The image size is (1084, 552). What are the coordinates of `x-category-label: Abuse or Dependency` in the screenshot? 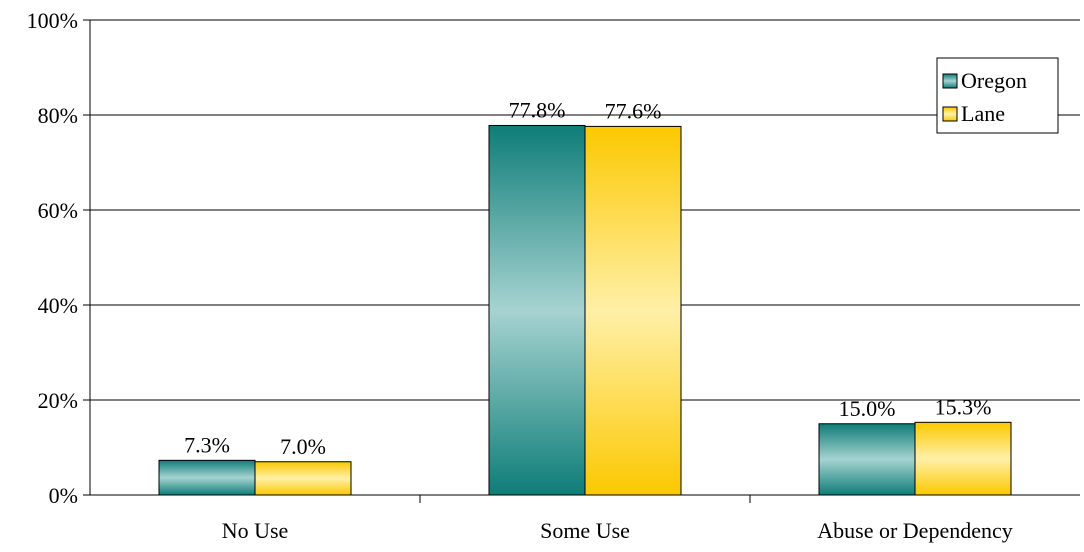 It's located at (915, 530).